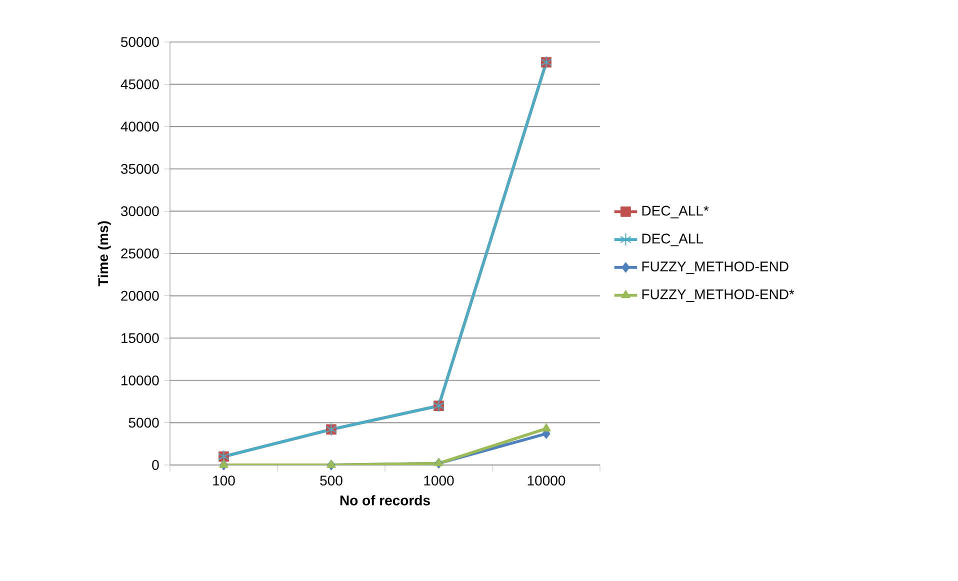 This screenshot has height=581, width=958. What do you see at coordinates (140, 295) in the screenshot?
I see `y-tick-label: 20000` at bounding box center [140, 295].